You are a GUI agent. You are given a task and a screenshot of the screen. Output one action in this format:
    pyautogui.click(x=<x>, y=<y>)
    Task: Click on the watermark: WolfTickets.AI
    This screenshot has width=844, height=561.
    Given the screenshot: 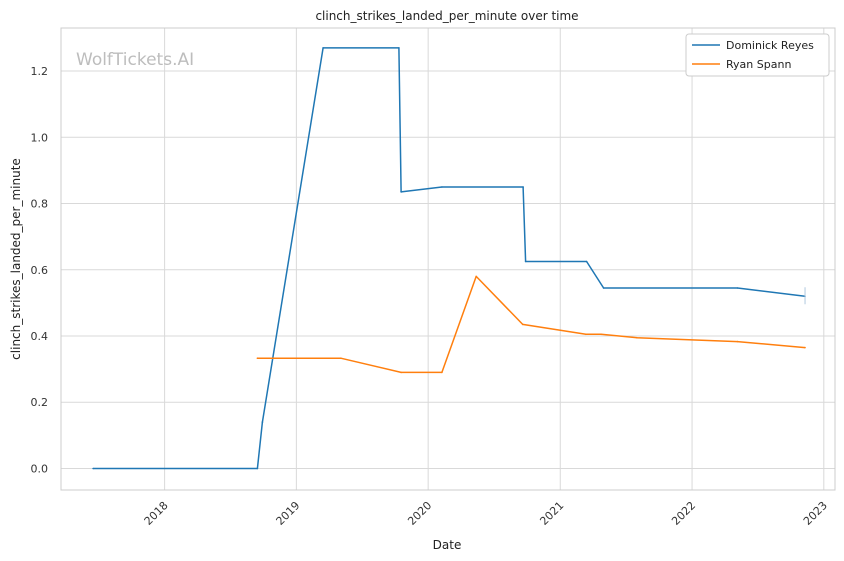 What is the action you would take?
    pyautogui.click(x=135, y=60)
    